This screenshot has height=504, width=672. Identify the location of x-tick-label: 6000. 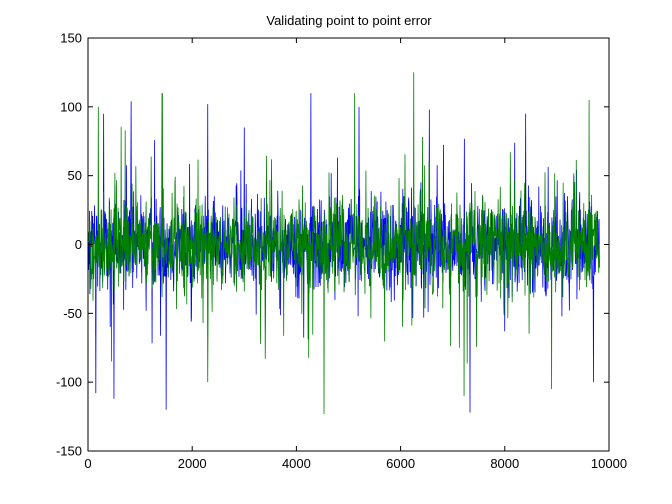
(400, 463).